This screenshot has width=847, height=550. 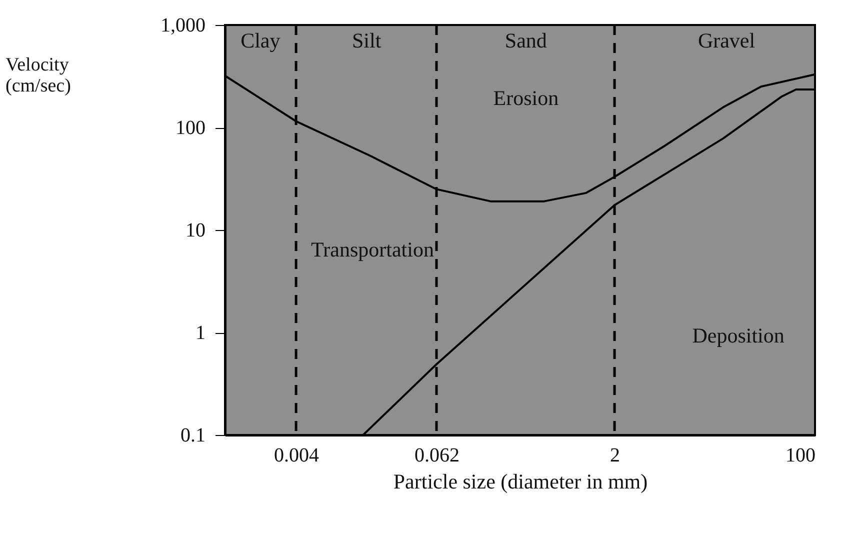 I want to click on y-axis-title: Velocity (cm/sec), so click(x=38, y=75).